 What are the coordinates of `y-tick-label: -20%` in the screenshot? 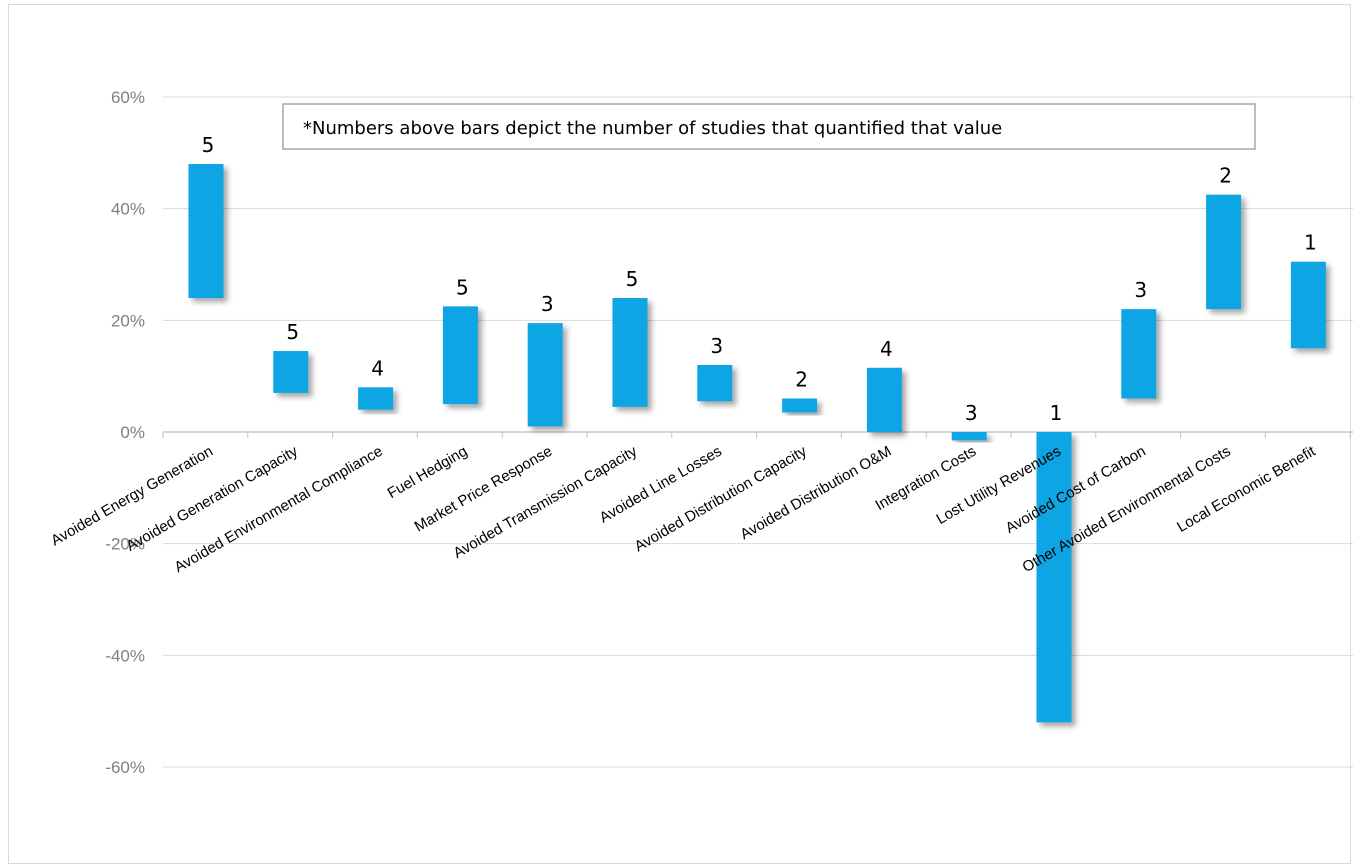 It's located at (125, 544).